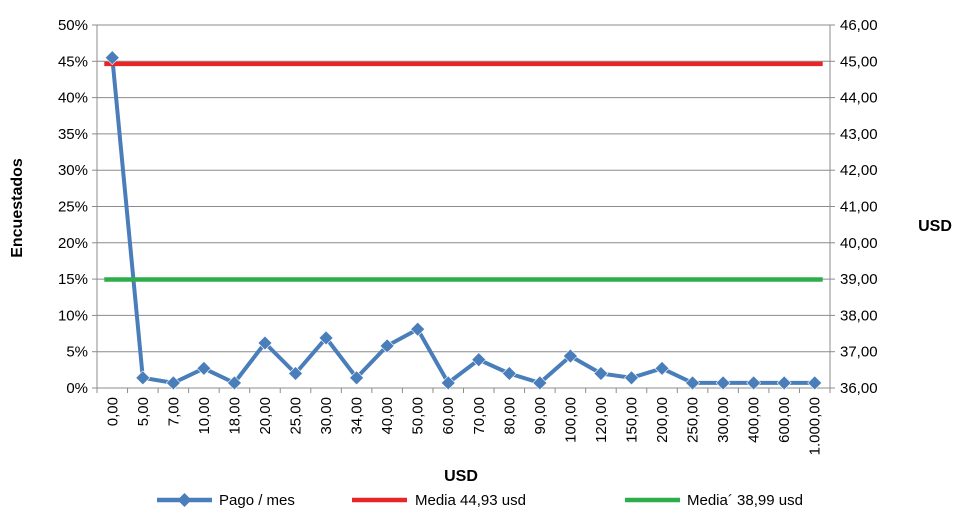 The width and height of the screenshot is (957, 513). I want to click on x-tick-label-4: 18,00, so click(234, 416).